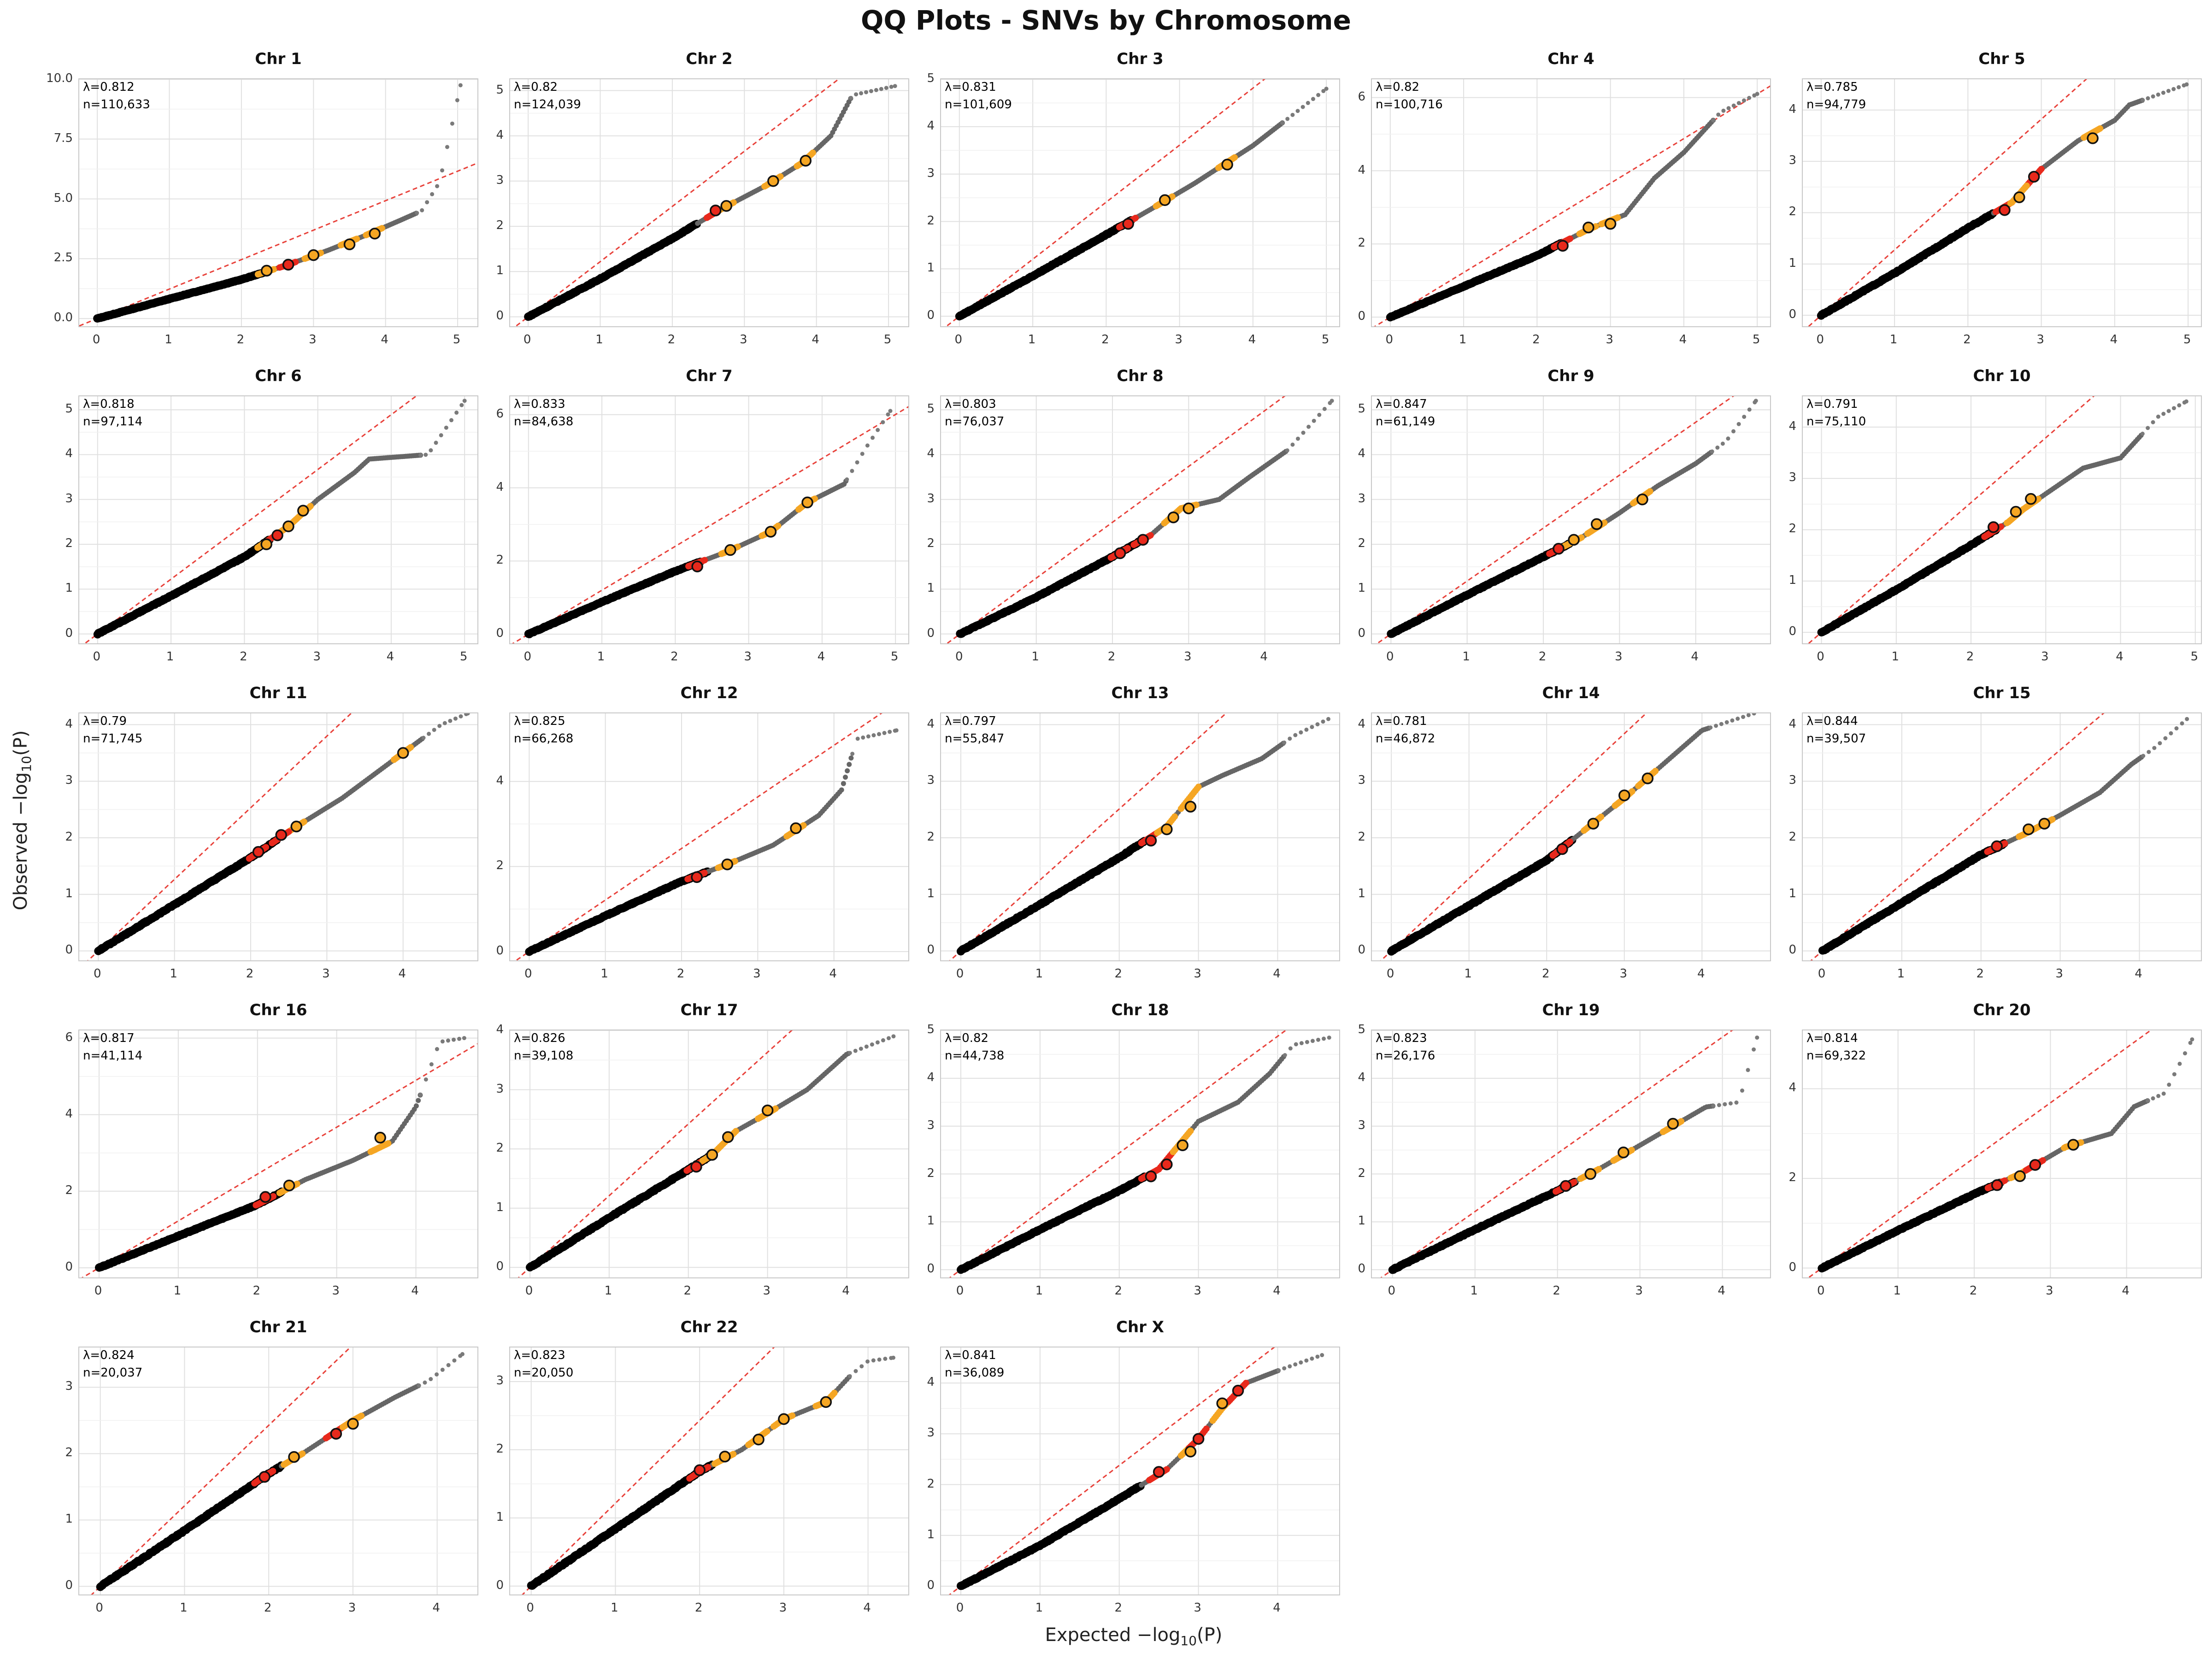  Describe the element at coordinates (544, 422) in the screenshot. I see `n-label: n=84,638` at that location.